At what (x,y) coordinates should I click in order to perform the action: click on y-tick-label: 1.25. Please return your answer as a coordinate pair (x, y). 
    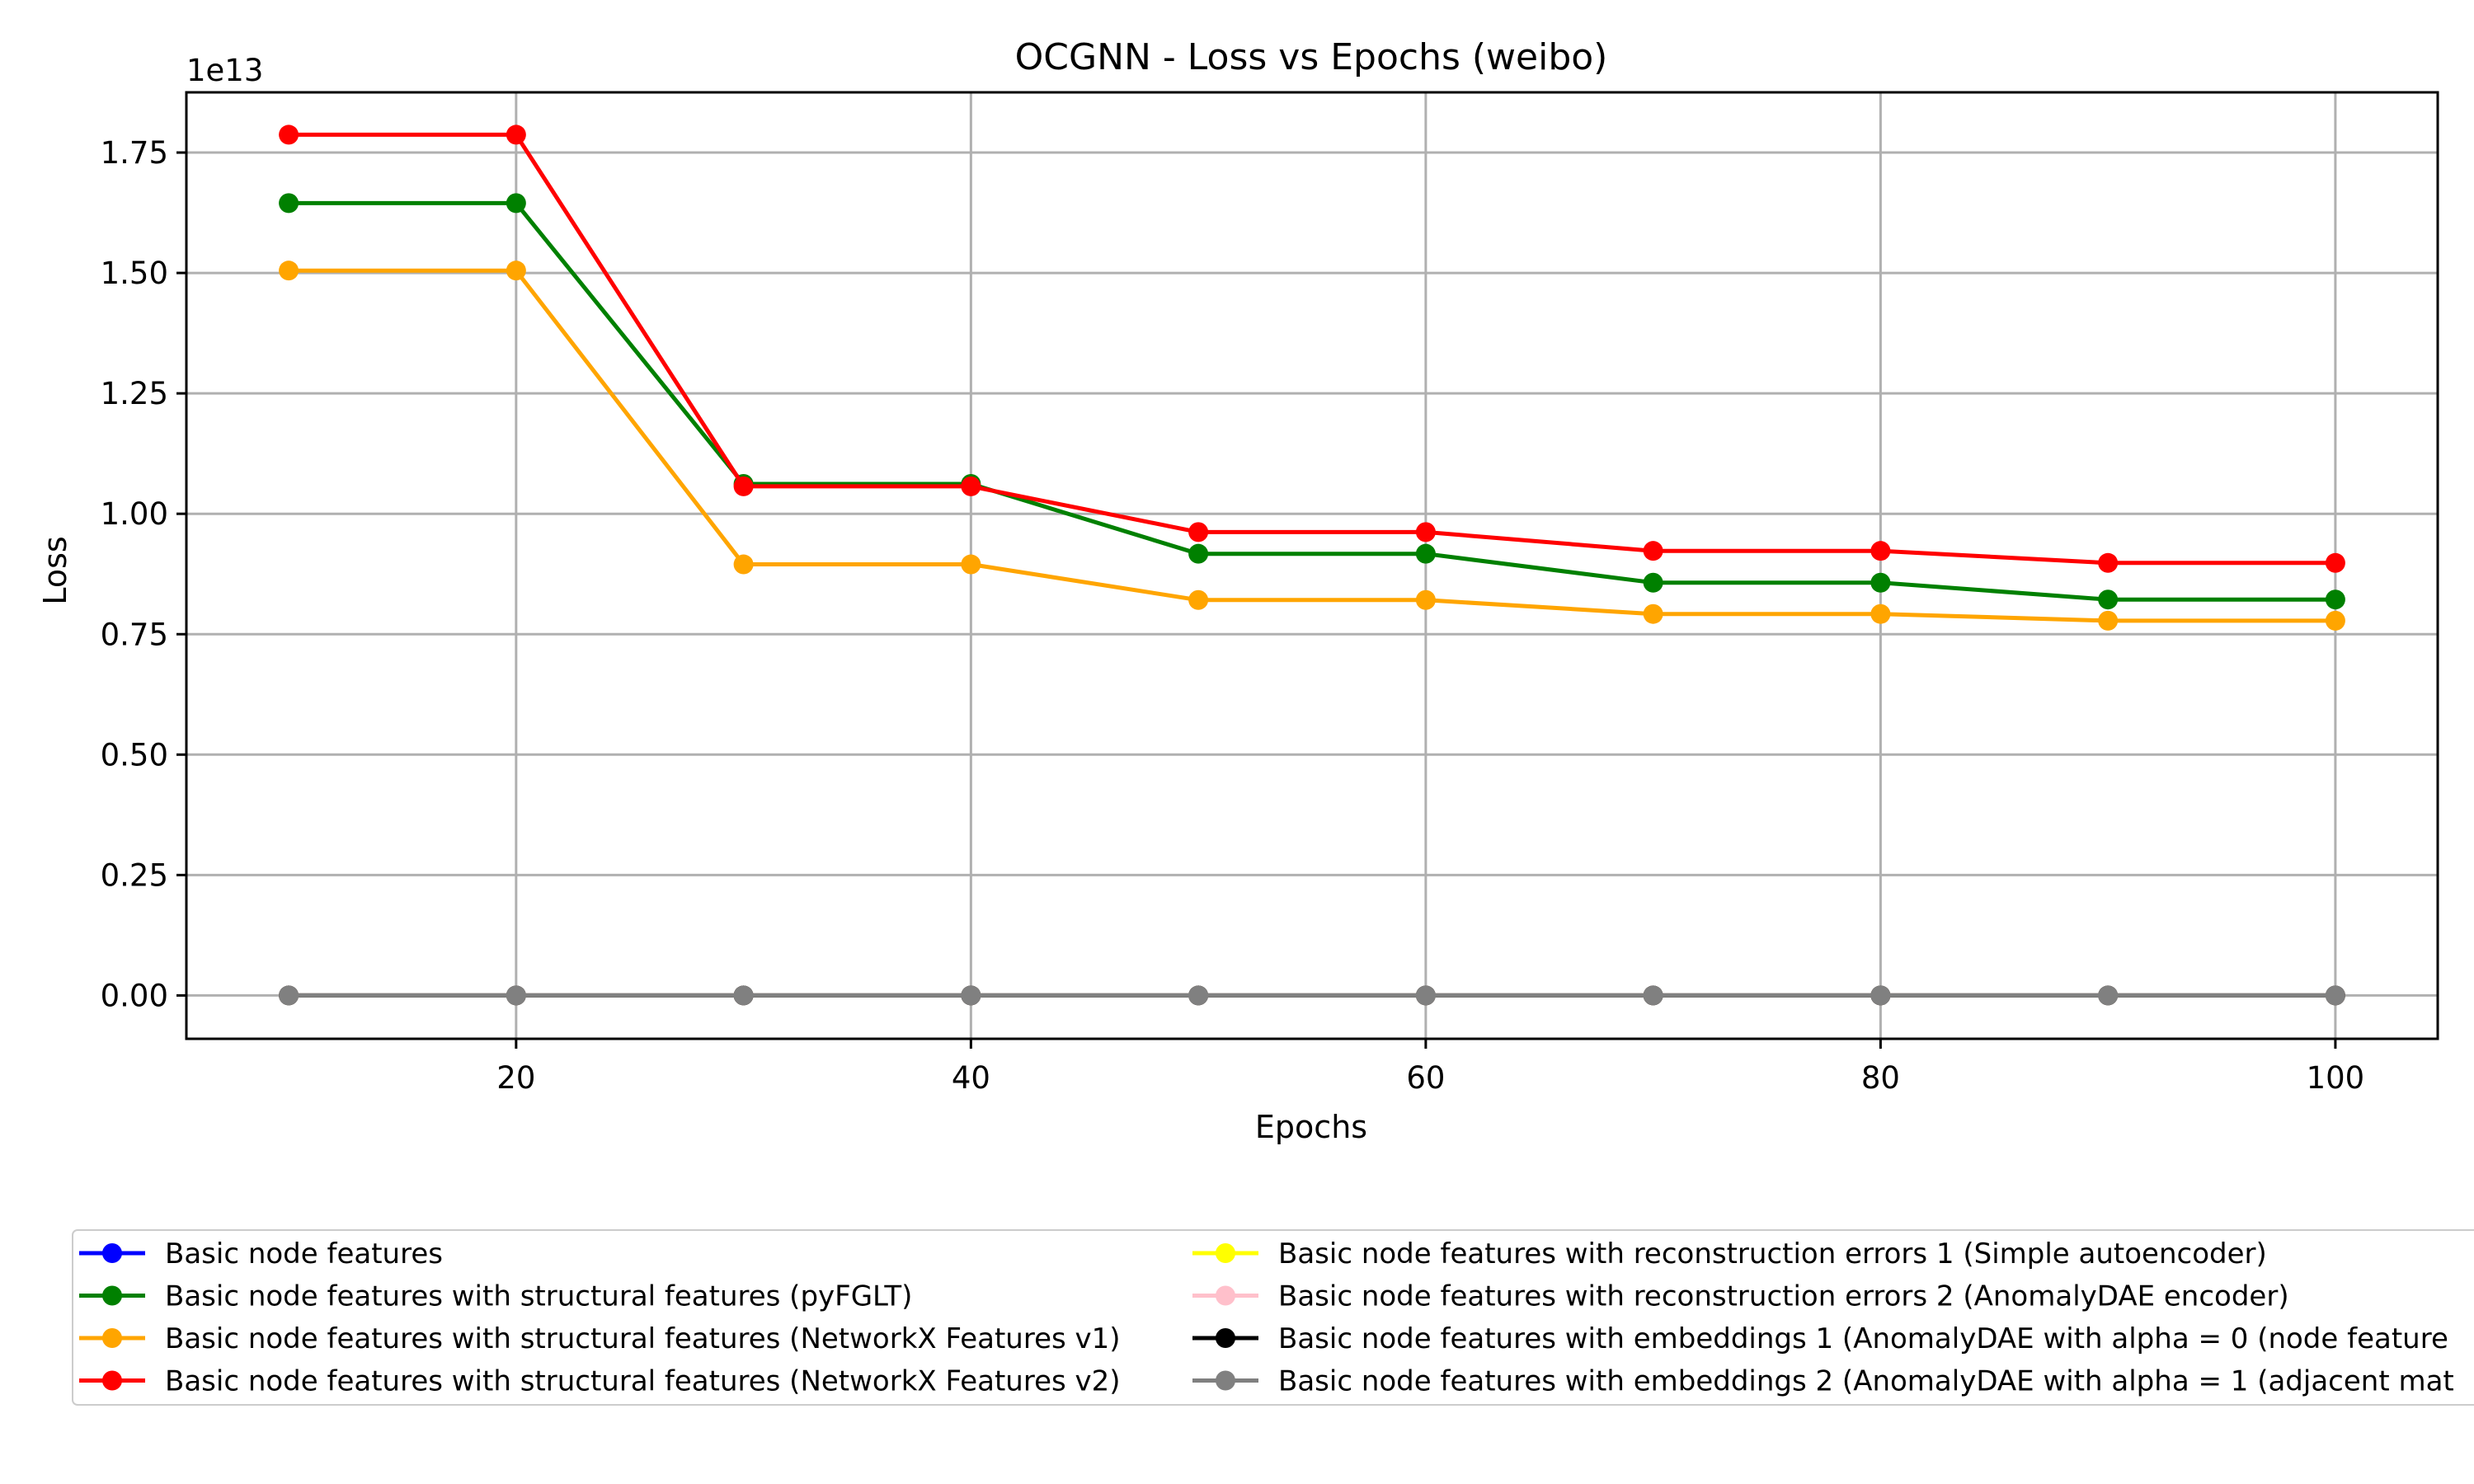
    Looking at the image, I should click on (134, 393).